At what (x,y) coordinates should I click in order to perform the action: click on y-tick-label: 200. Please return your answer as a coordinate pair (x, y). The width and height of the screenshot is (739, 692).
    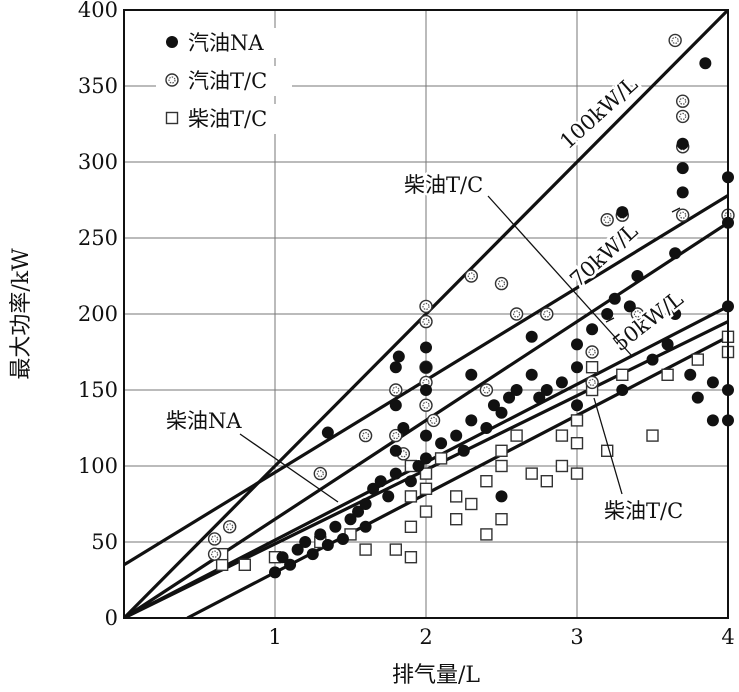
    Looking at the image, I should click on (98, 314).